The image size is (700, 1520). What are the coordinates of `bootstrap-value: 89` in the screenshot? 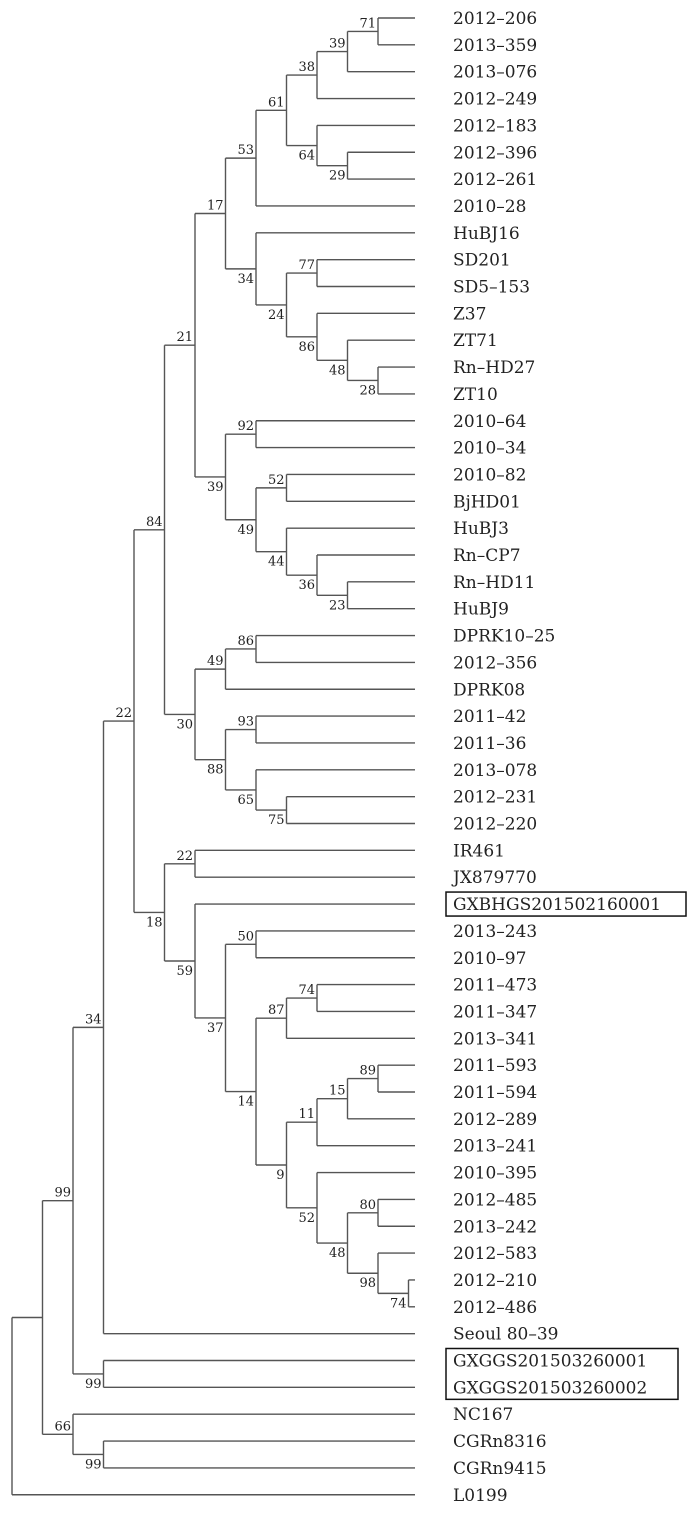 It's located at (367, 1071).